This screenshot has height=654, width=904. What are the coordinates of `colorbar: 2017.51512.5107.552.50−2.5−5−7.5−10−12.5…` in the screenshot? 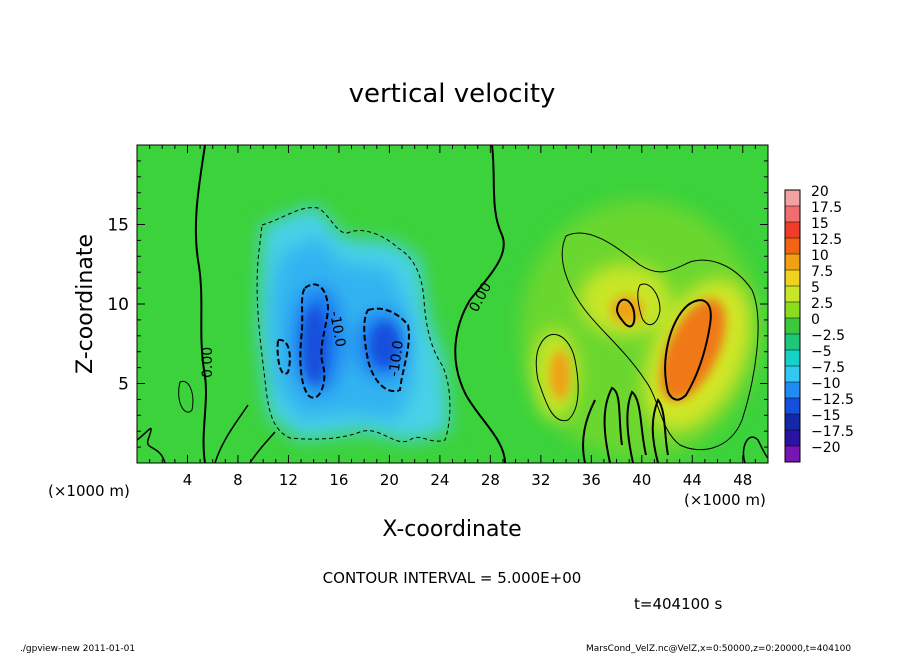 It's located at (819, 323).